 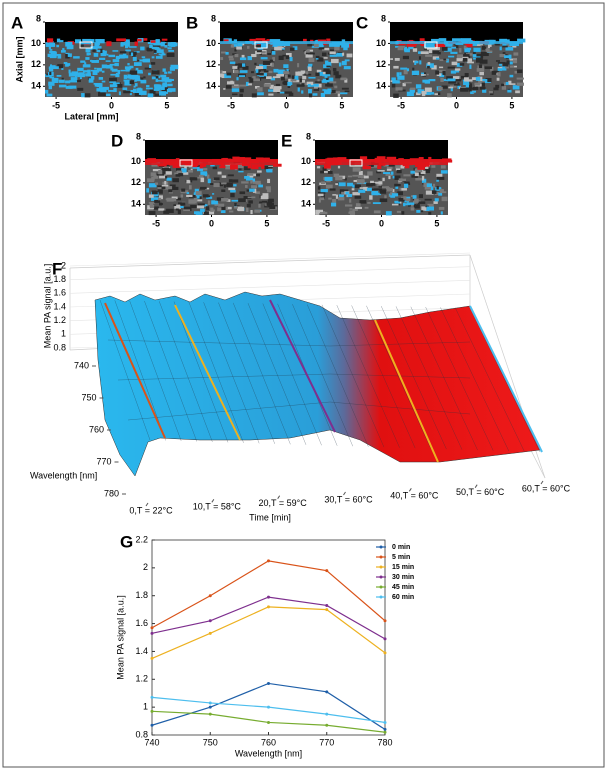 What do you see at coordinates (414, 496) in the screenshot?
I see `x-tick-label: 40,T = 60°C` at bounding box center [414, 496].